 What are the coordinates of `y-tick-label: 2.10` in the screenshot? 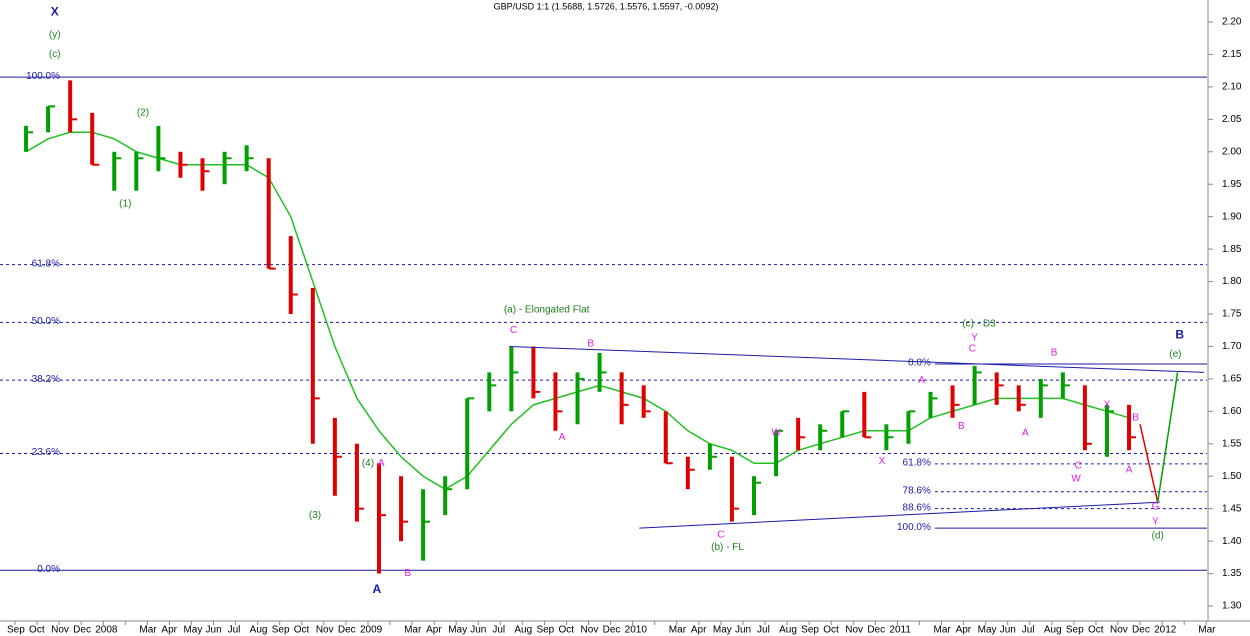 It's located at (1232, 87).